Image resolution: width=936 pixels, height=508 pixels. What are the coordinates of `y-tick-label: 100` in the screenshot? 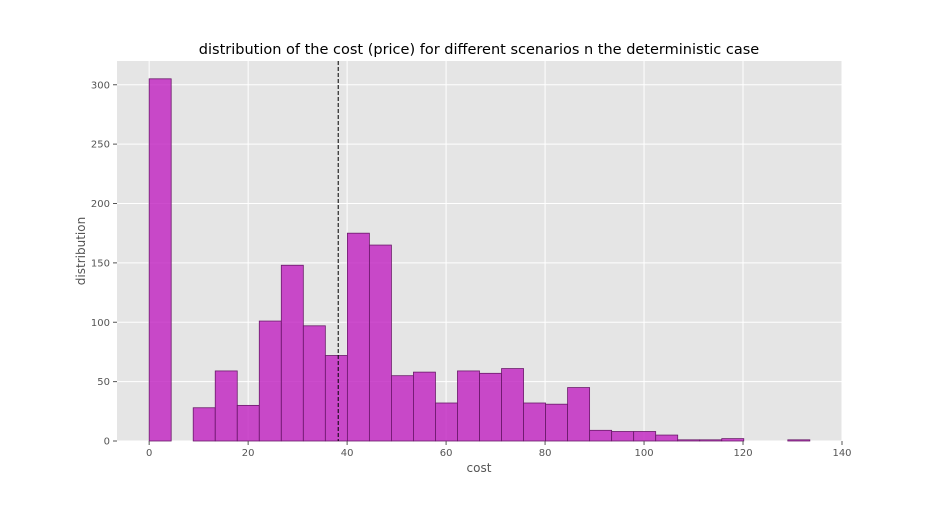 It's located at (100, 323).